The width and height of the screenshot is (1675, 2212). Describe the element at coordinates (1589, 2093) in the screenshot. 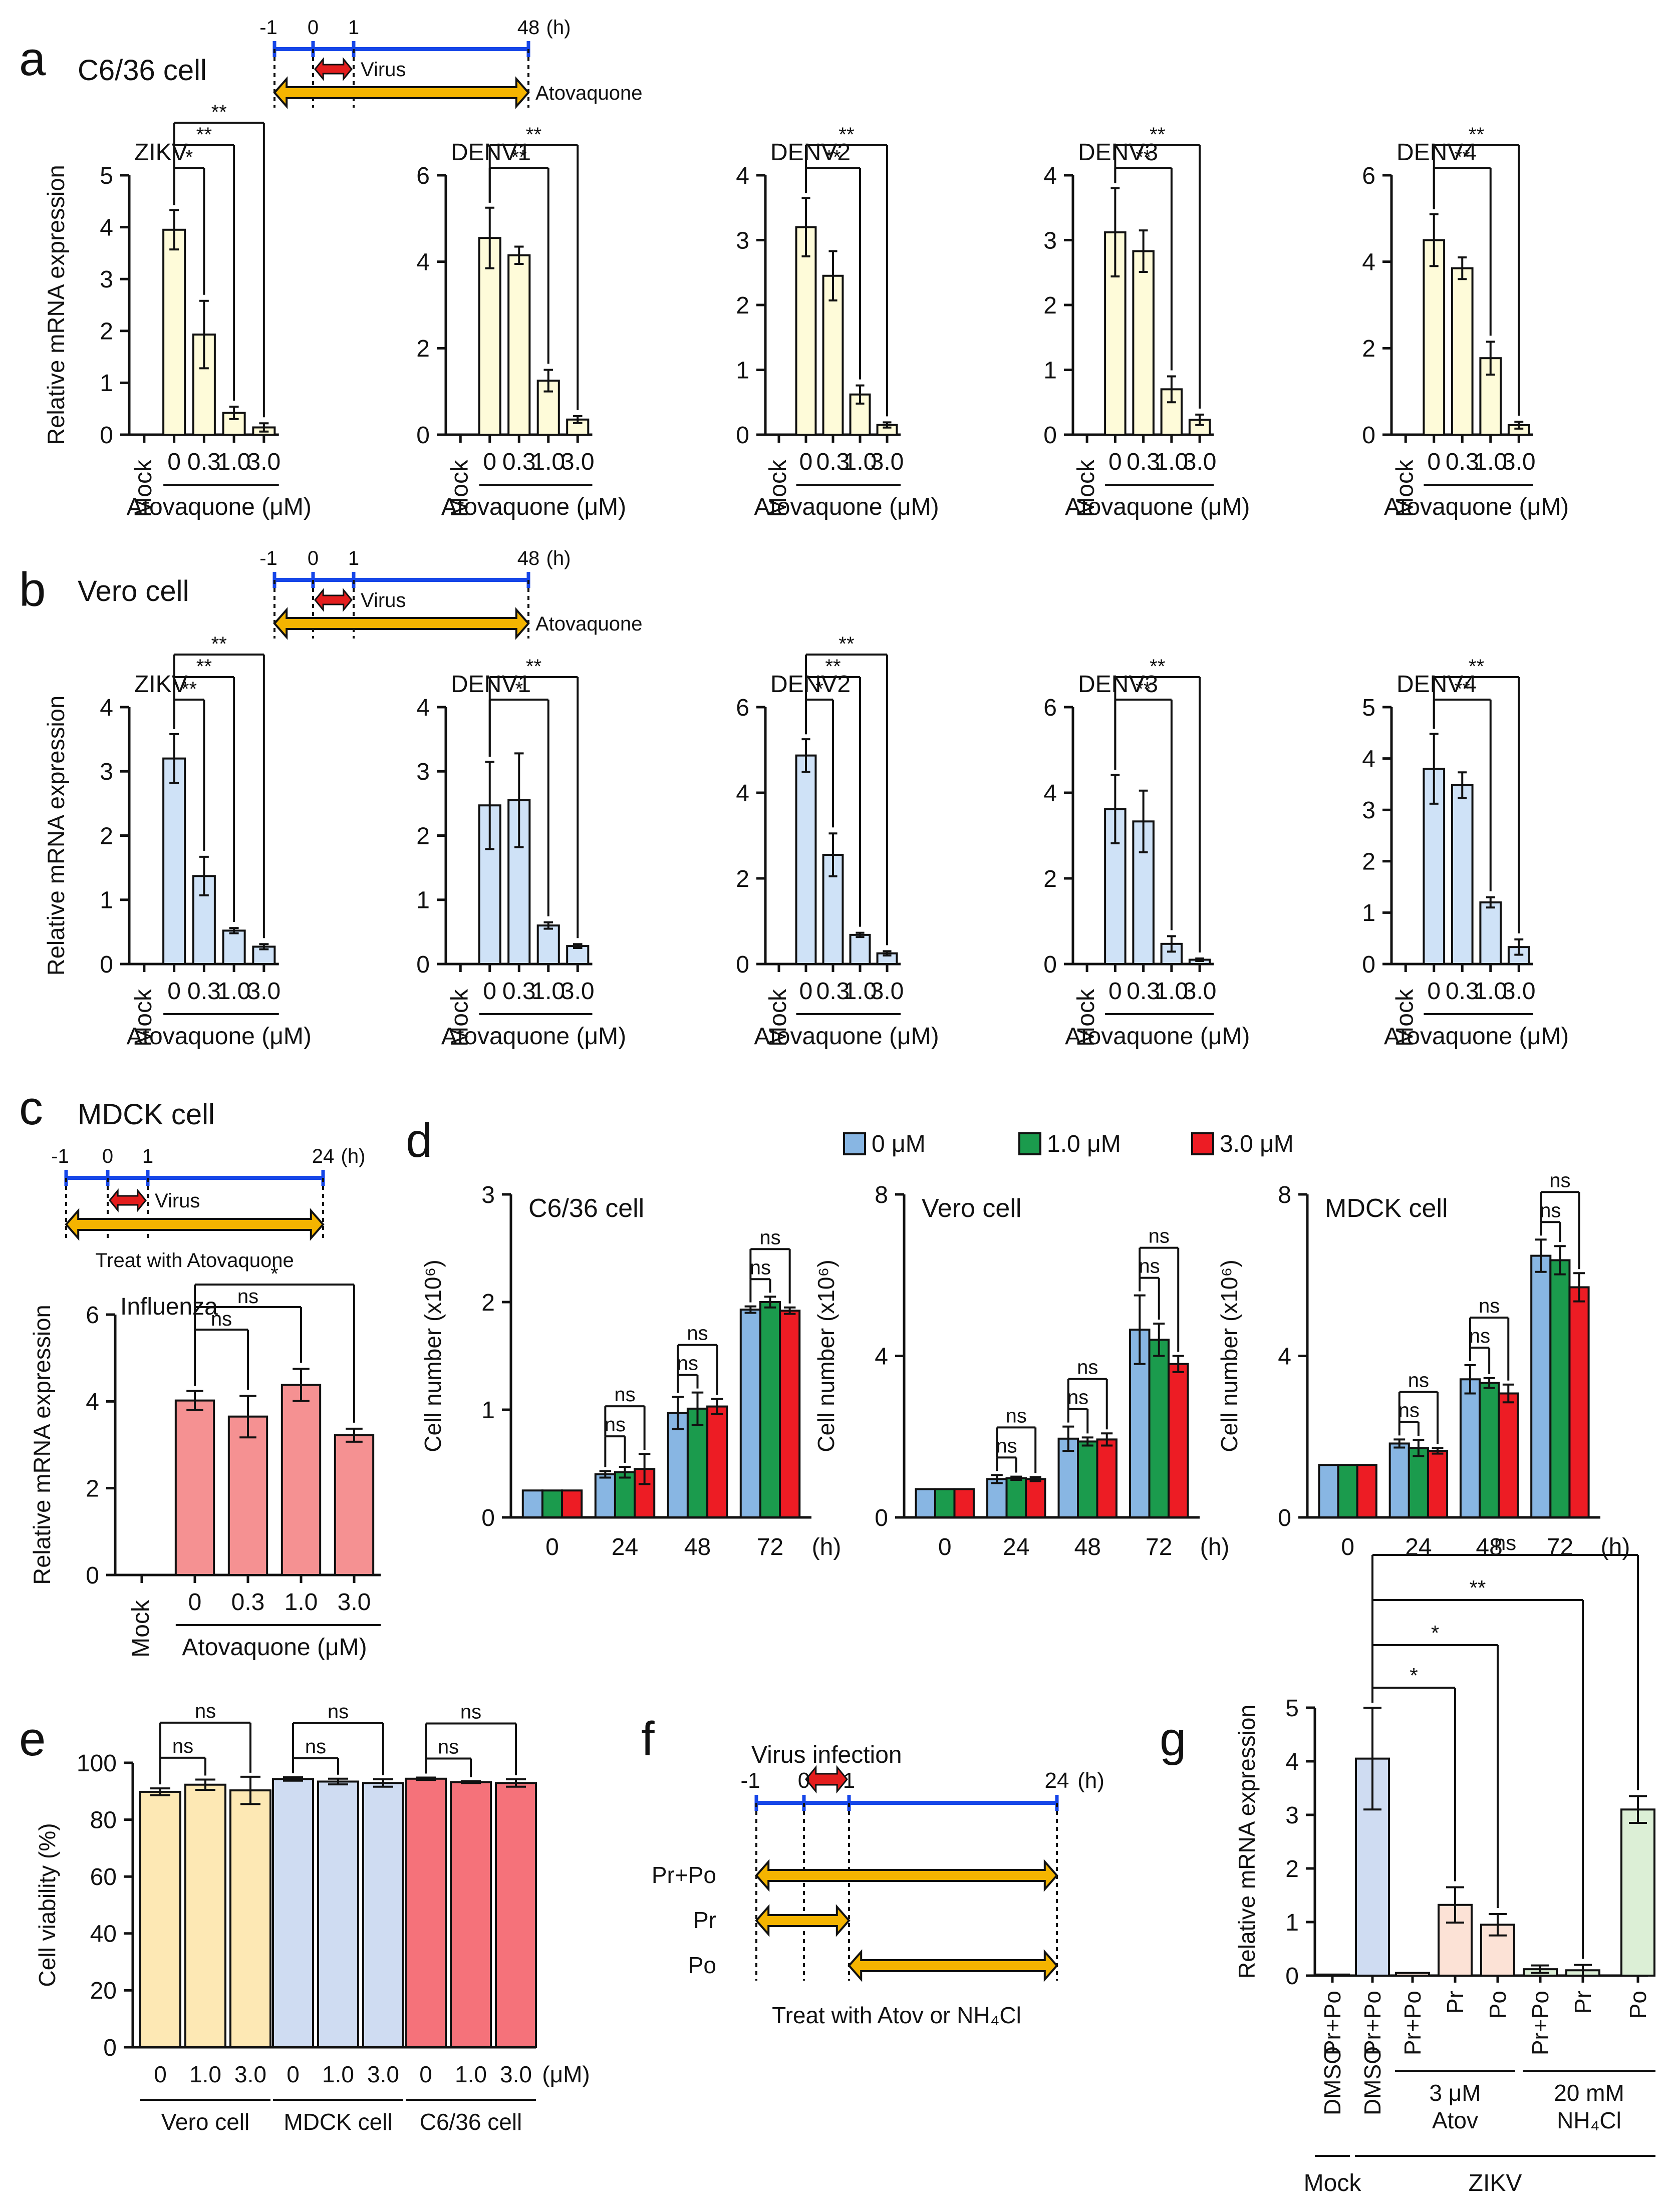

I see `x-group-label: 20 mM` at that location.